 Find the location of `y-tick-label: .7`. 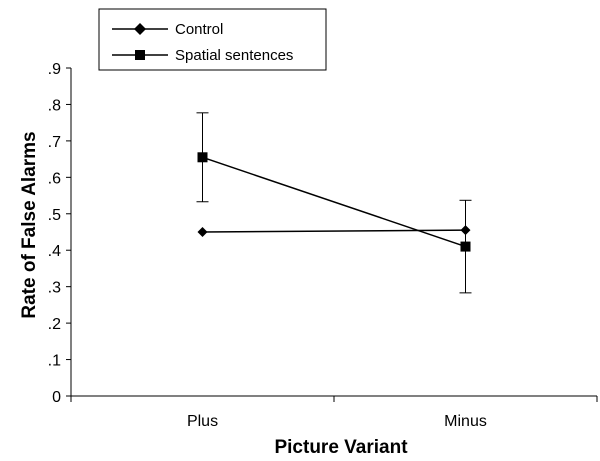

y-tick-label: .7 is located at coordinates (54, 142).